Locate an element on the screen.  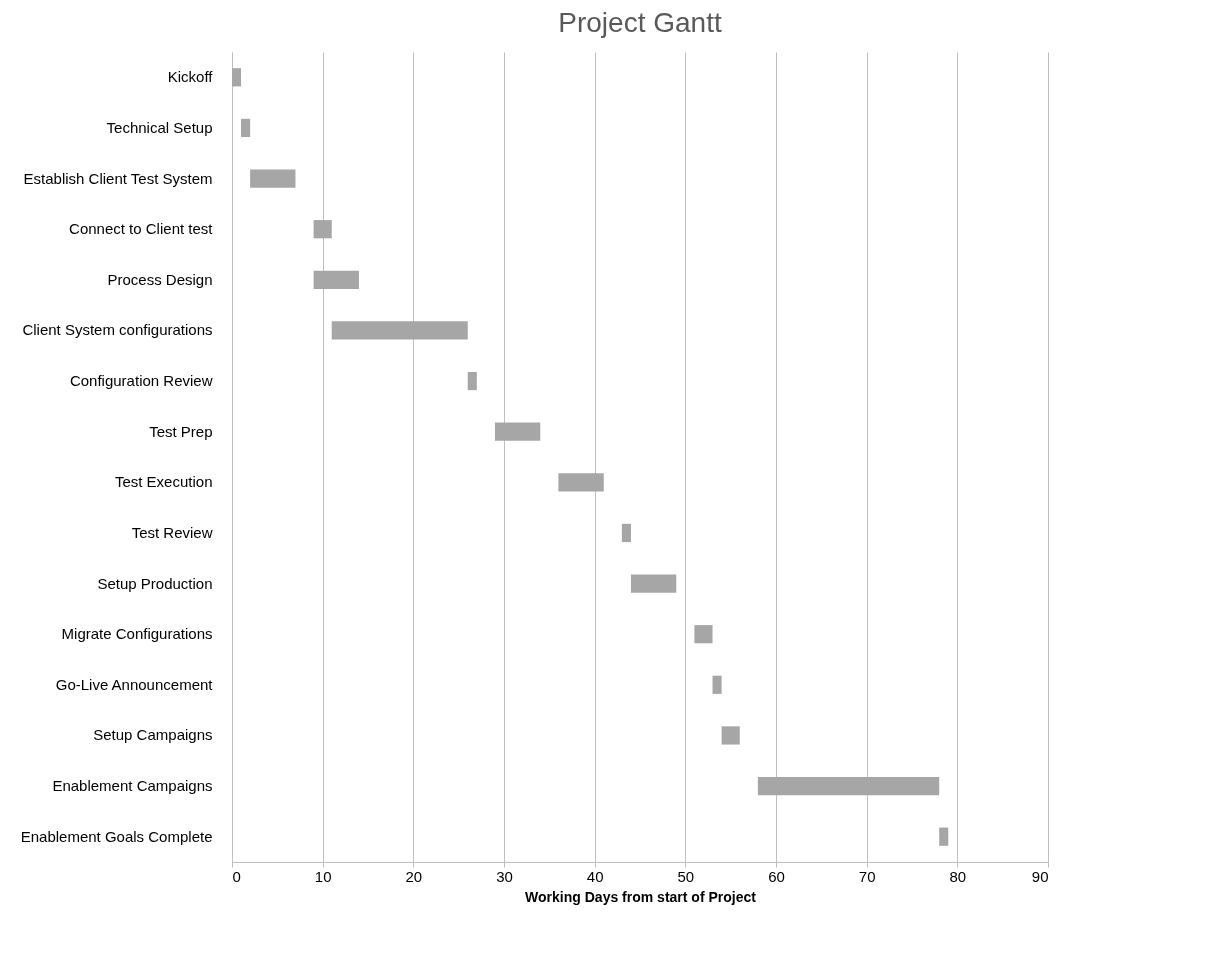
y-tick-label: Technical Setup is located at coordinates (159, 127).